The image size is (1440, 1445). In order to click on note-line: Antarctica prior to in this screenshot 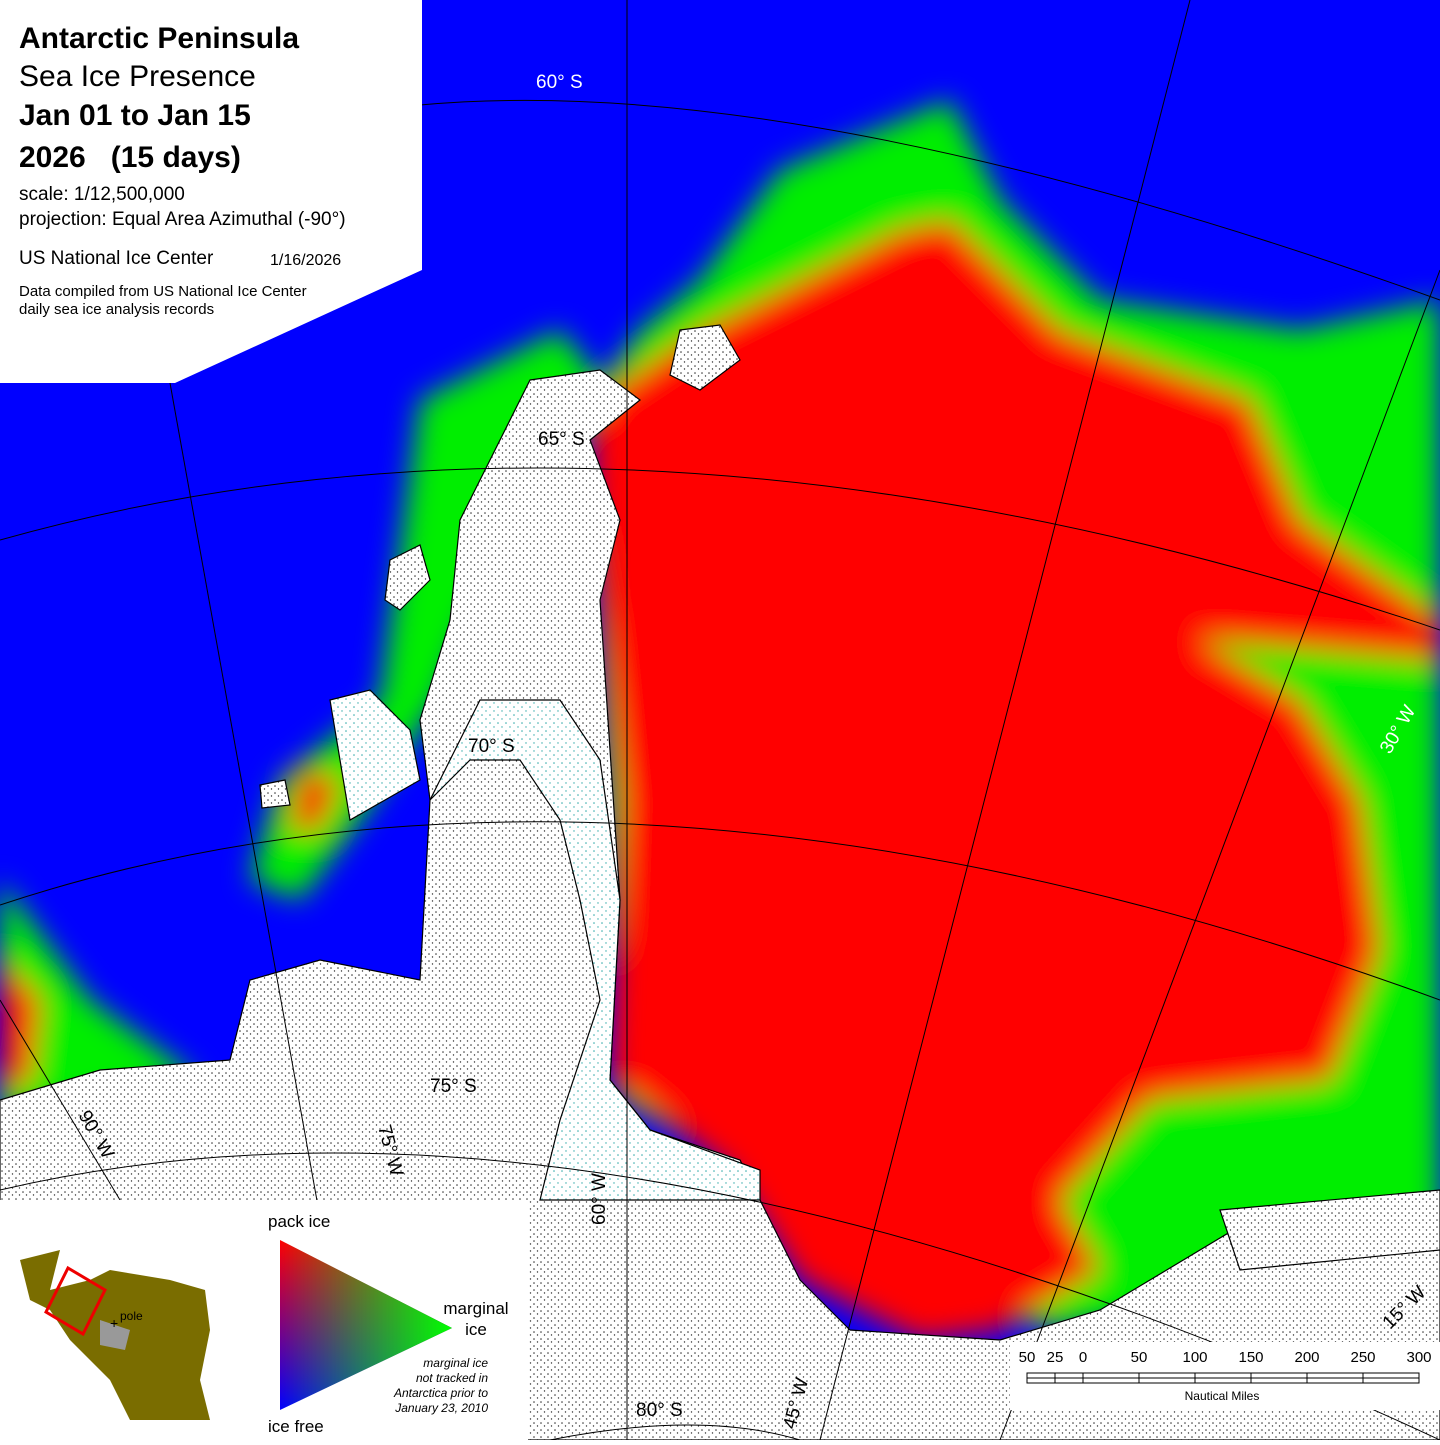, I will do `click(440, 1393)`.